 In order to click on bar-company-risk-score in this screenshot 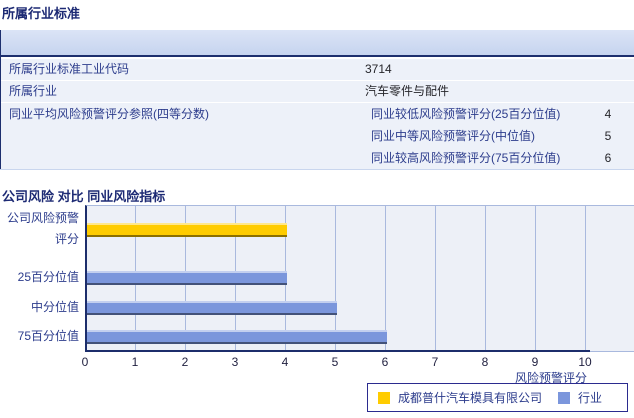, I will do `click(187, 230)`.